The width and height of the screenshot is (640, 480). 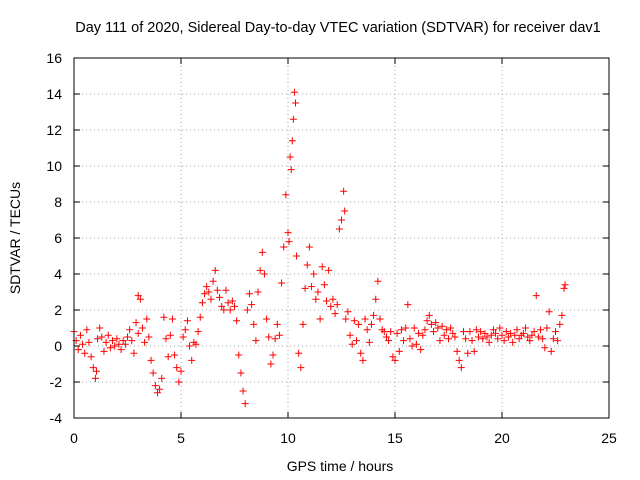 What do you see at coordinates (340, 466) in the screenshot?
I see `x-axis-label: GPS time / hours` at bounding box center [340, 466].